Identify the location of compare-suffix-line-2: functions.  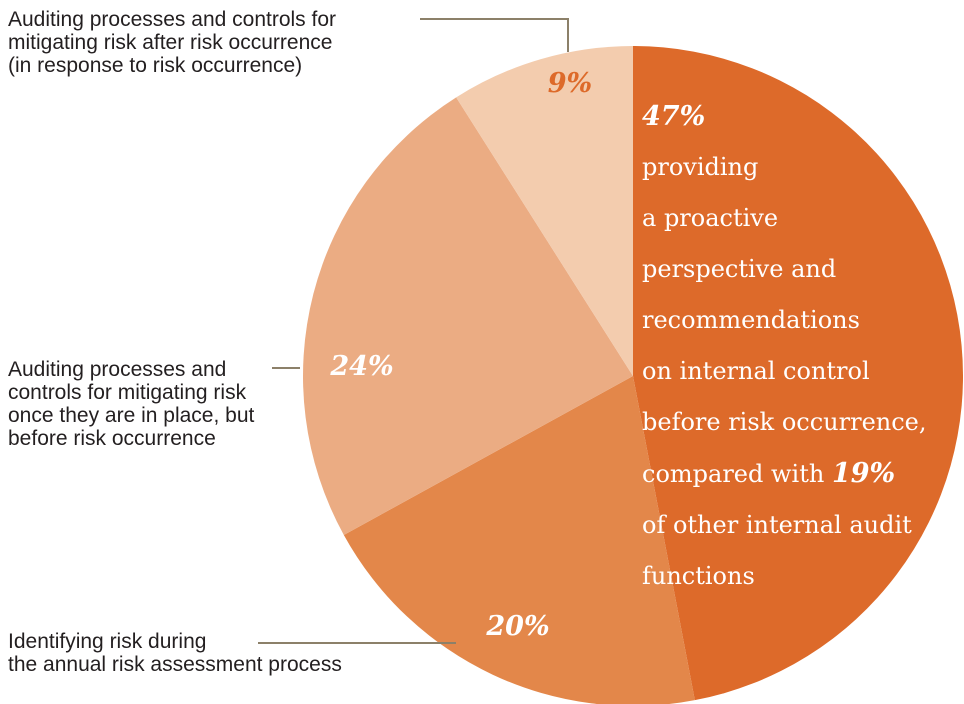
(698, 575).